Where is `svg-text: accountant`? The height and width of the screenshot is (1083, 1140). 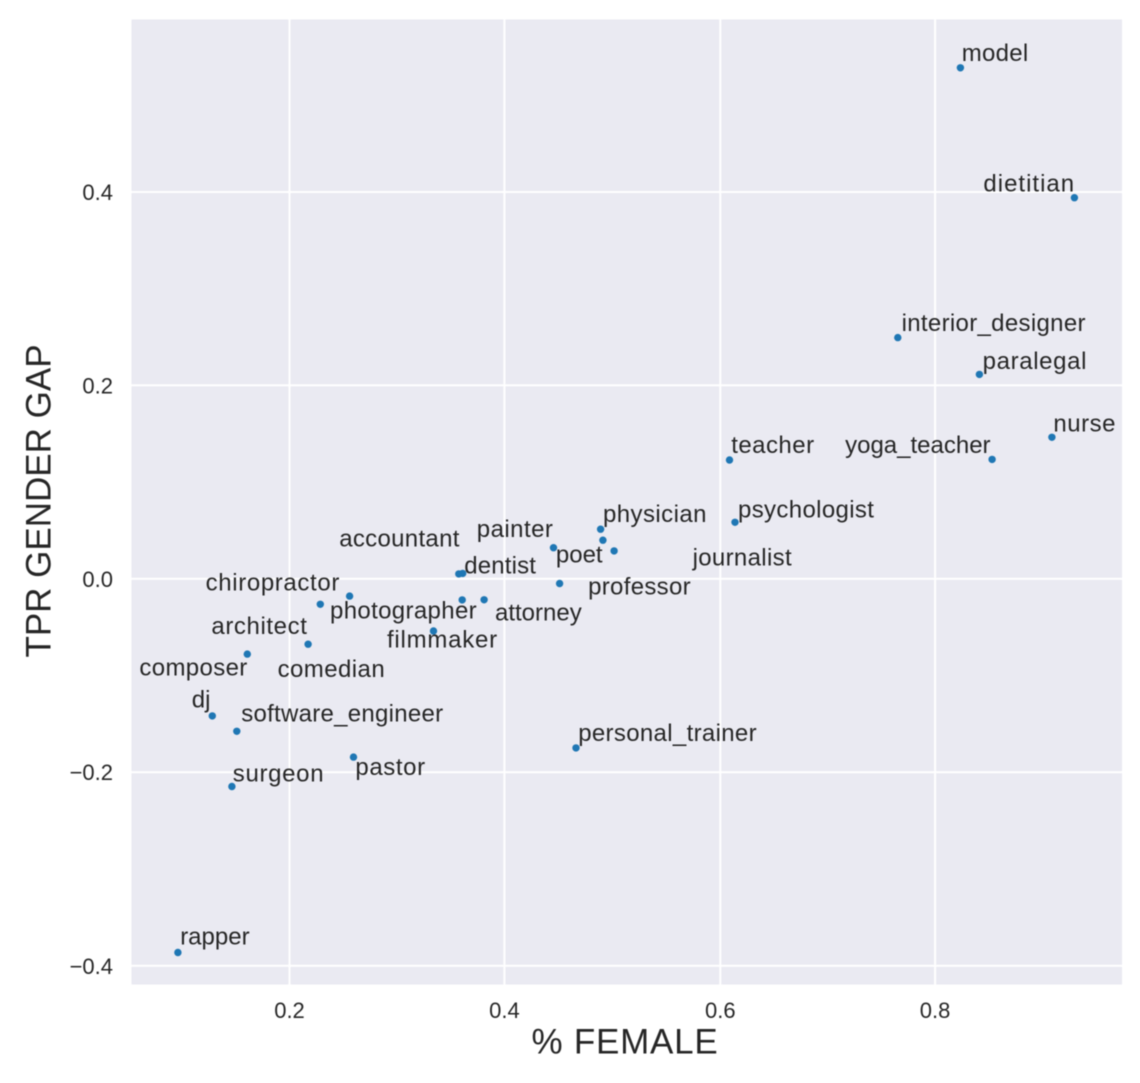 svg-text: accountant is located at coordinates (399, 539).